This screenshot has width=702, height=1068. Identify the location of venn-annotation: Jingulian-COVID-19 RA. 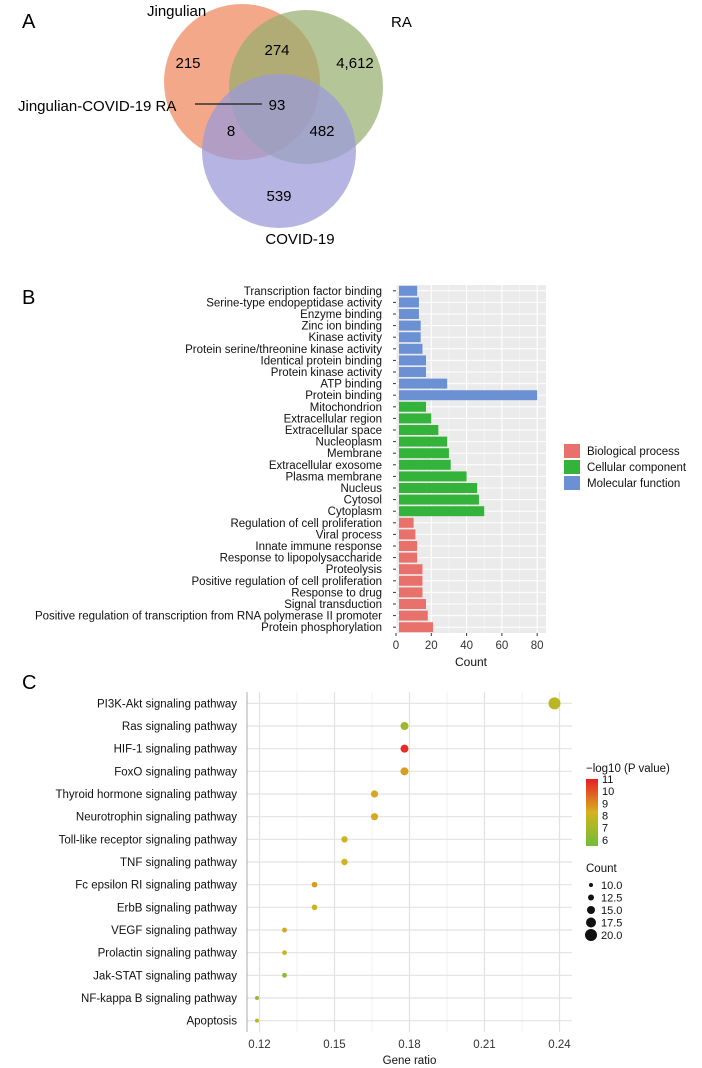
(97, 106).